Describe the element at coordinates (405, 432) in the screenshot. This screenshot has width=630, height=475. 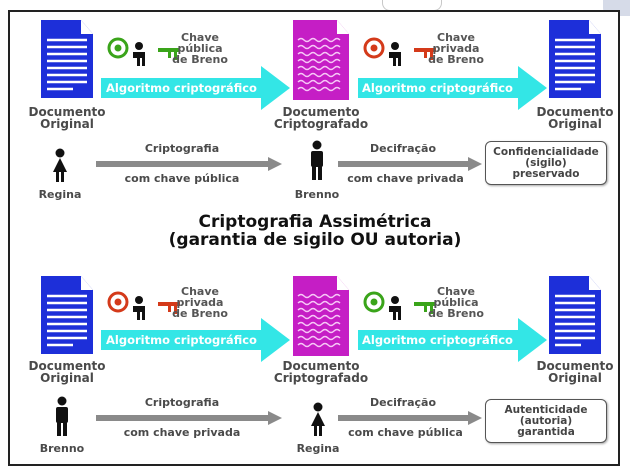
I see `decryption-arrow-bottom-label: com chave pública` at that location.